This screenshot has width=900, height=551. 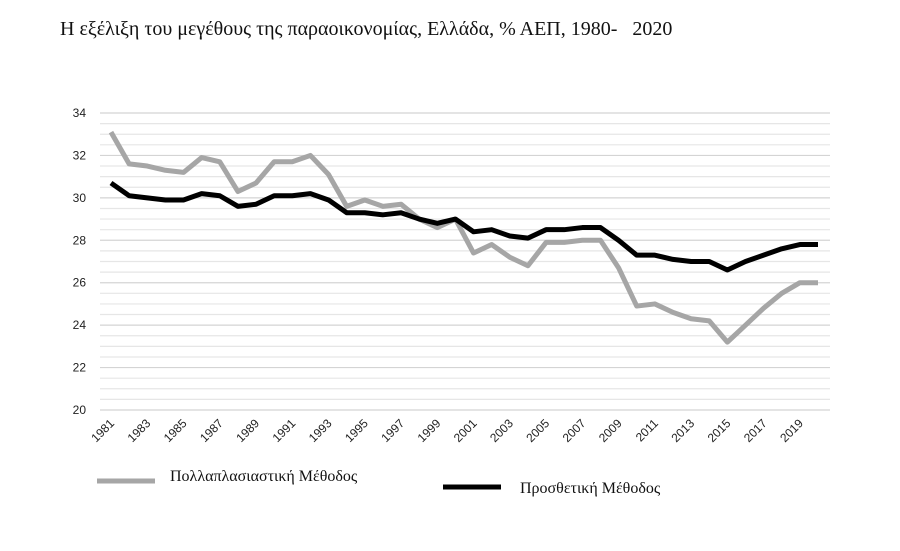 What do you see at coordinates (574, 430) in the screenshot?
I see `x-tick-label: 2007` at bounding box center [574, 430].